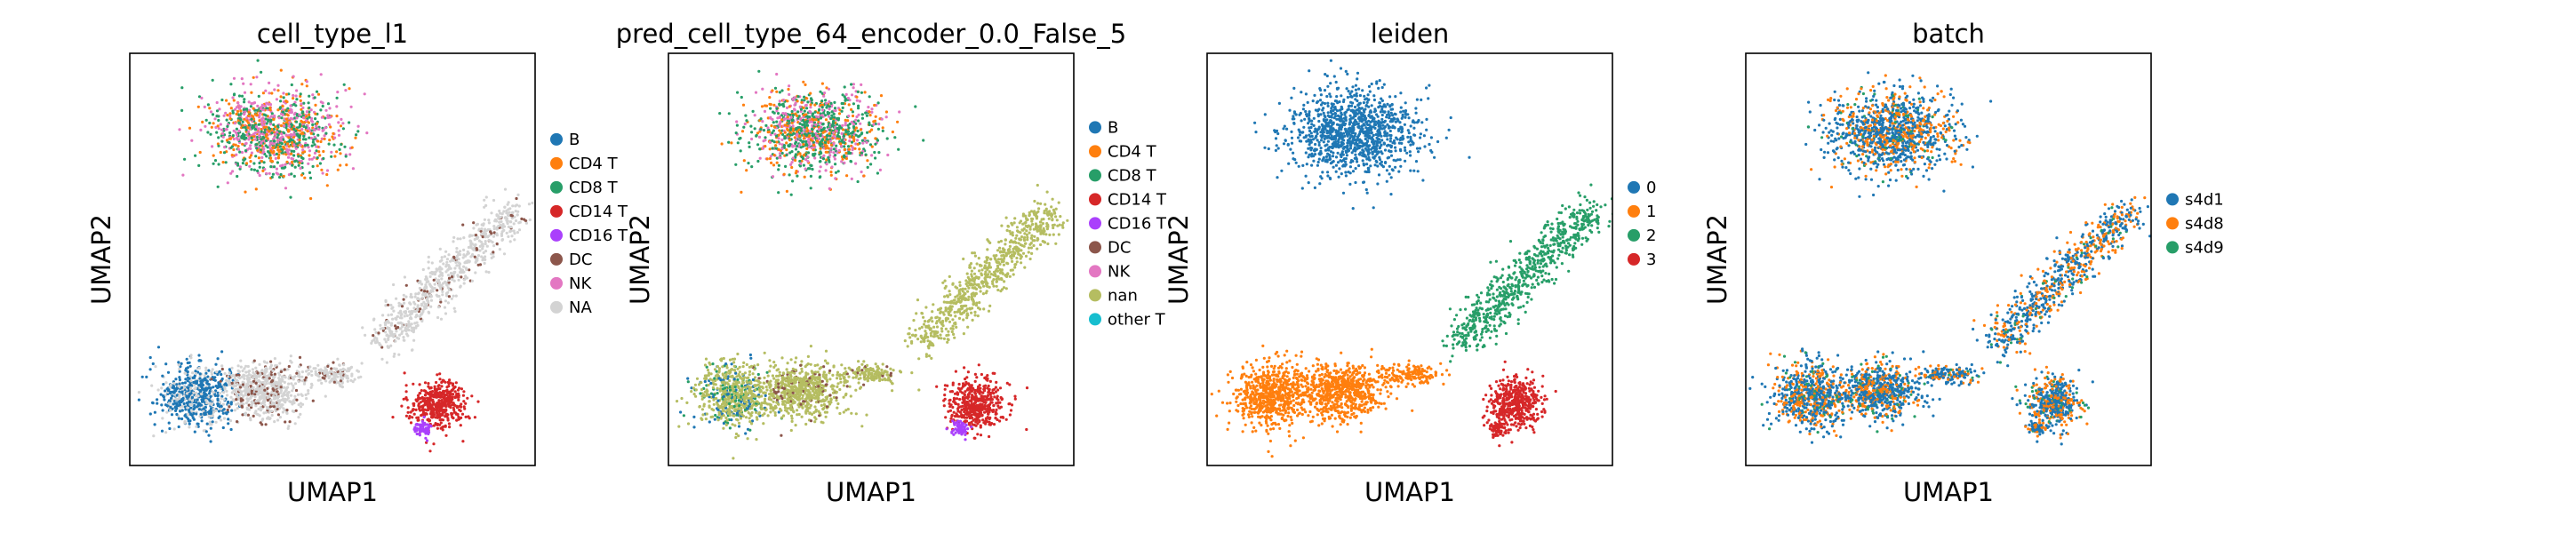 Image resolution: width=2576 pixels, height=533 pixels. What do you see at coordinates (598, 212) in the screenshot?
I see `legend-label: CD14 T` at bounding box center [598, 212].